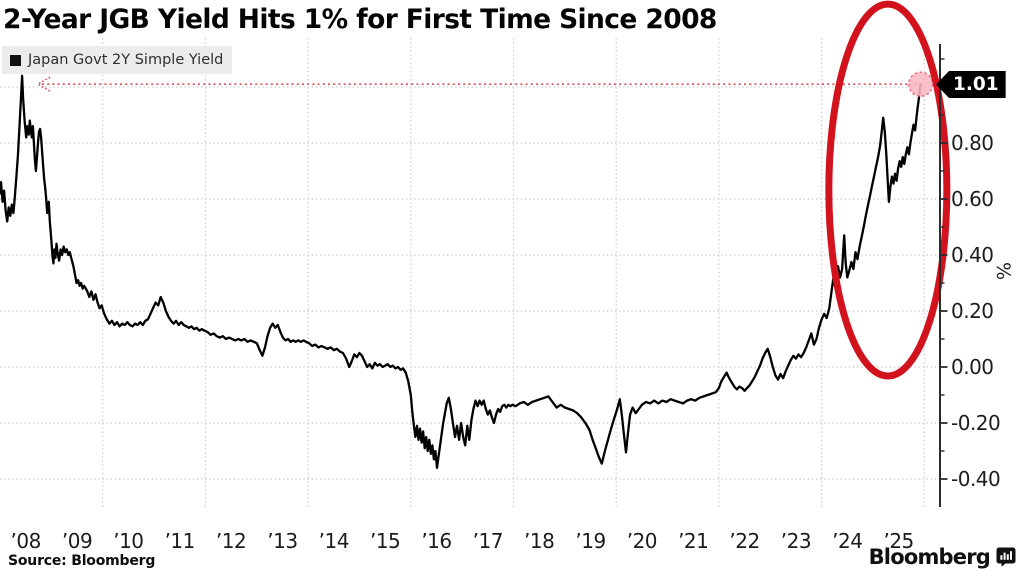  I want to click on y-axis-tick-label: 0.20, so click(972, 311).